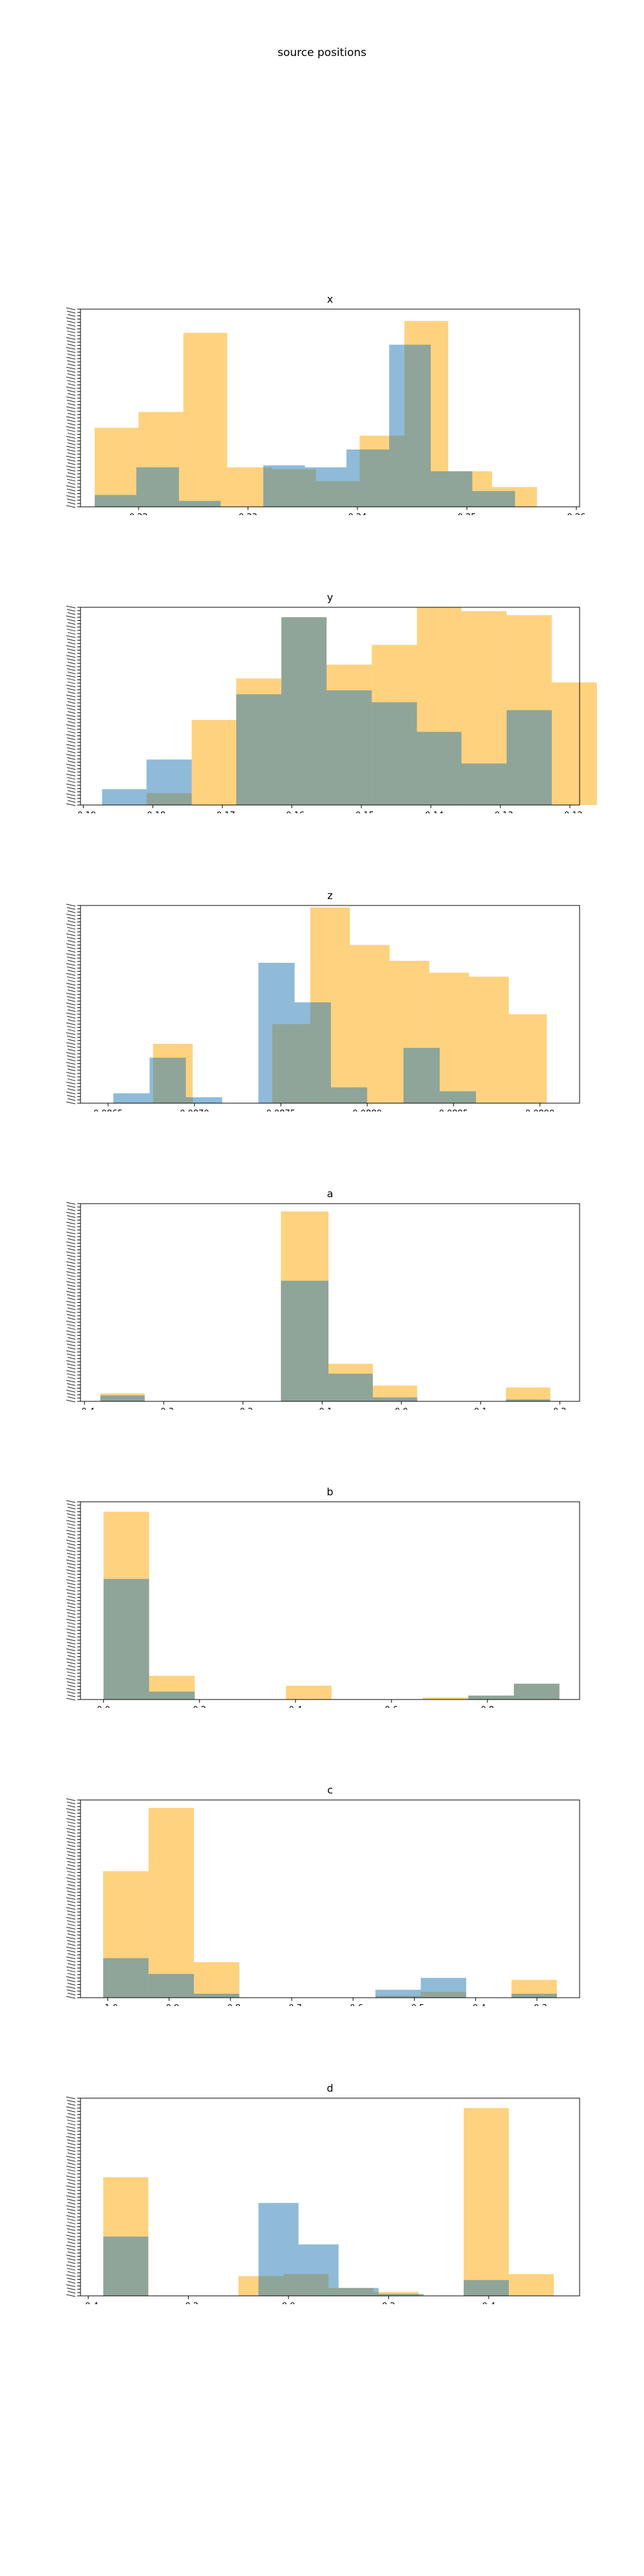 The width and height of the screenshot is (644, 2576). I want to click on histogram-panel-a: a −0.4 −0.3 −0.2 −0.1 0.0 0.1 0.2, so click(322, 1294).